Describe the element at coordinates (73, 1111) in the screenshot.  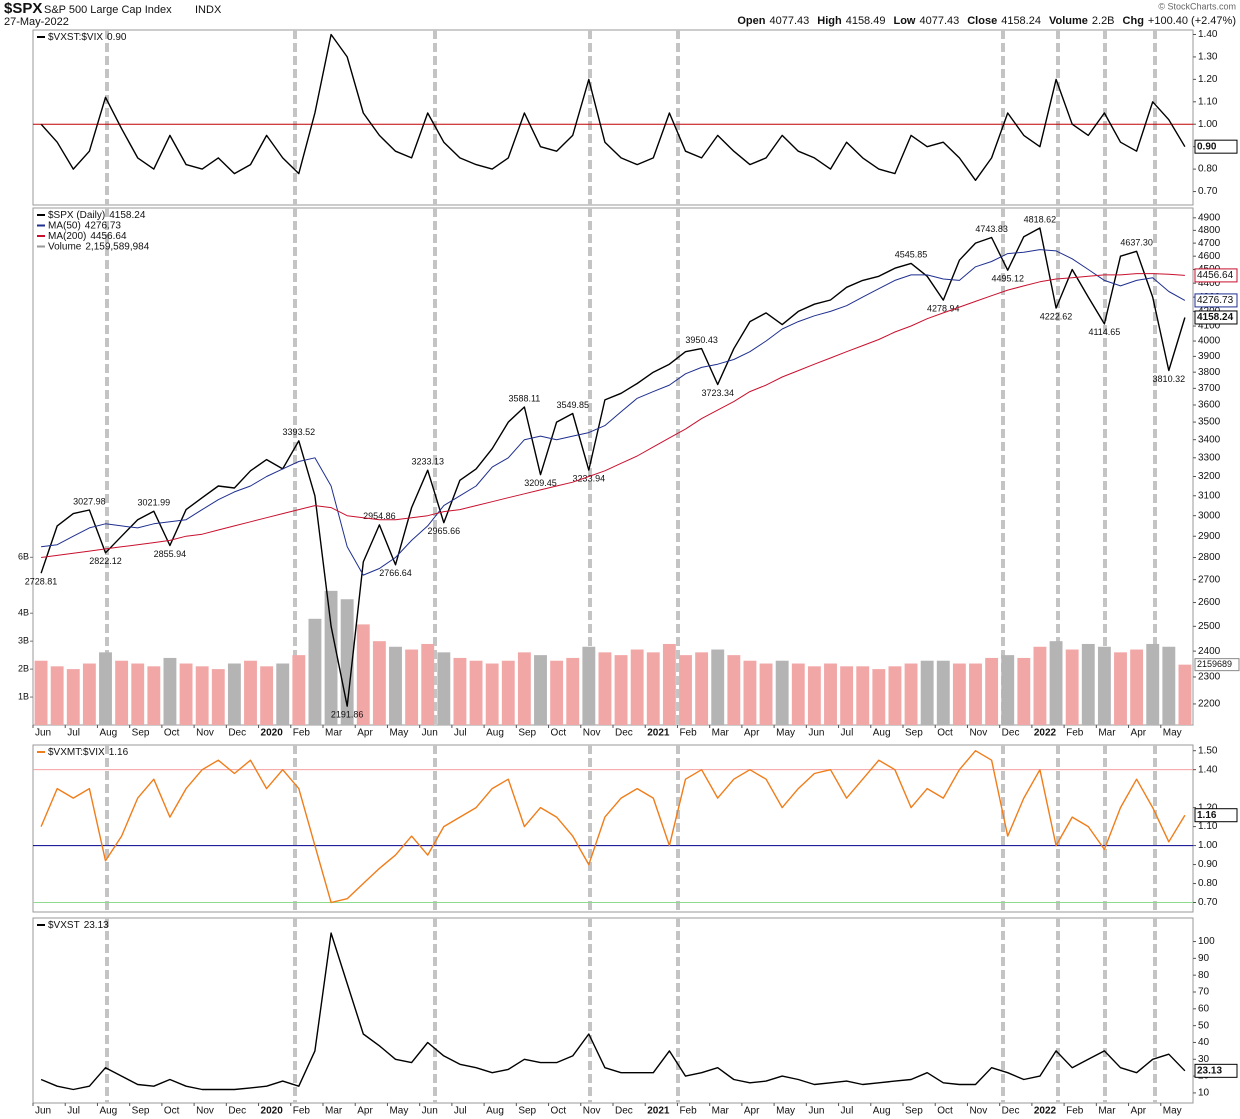
I see `x-tick-label: Jul` at that location.